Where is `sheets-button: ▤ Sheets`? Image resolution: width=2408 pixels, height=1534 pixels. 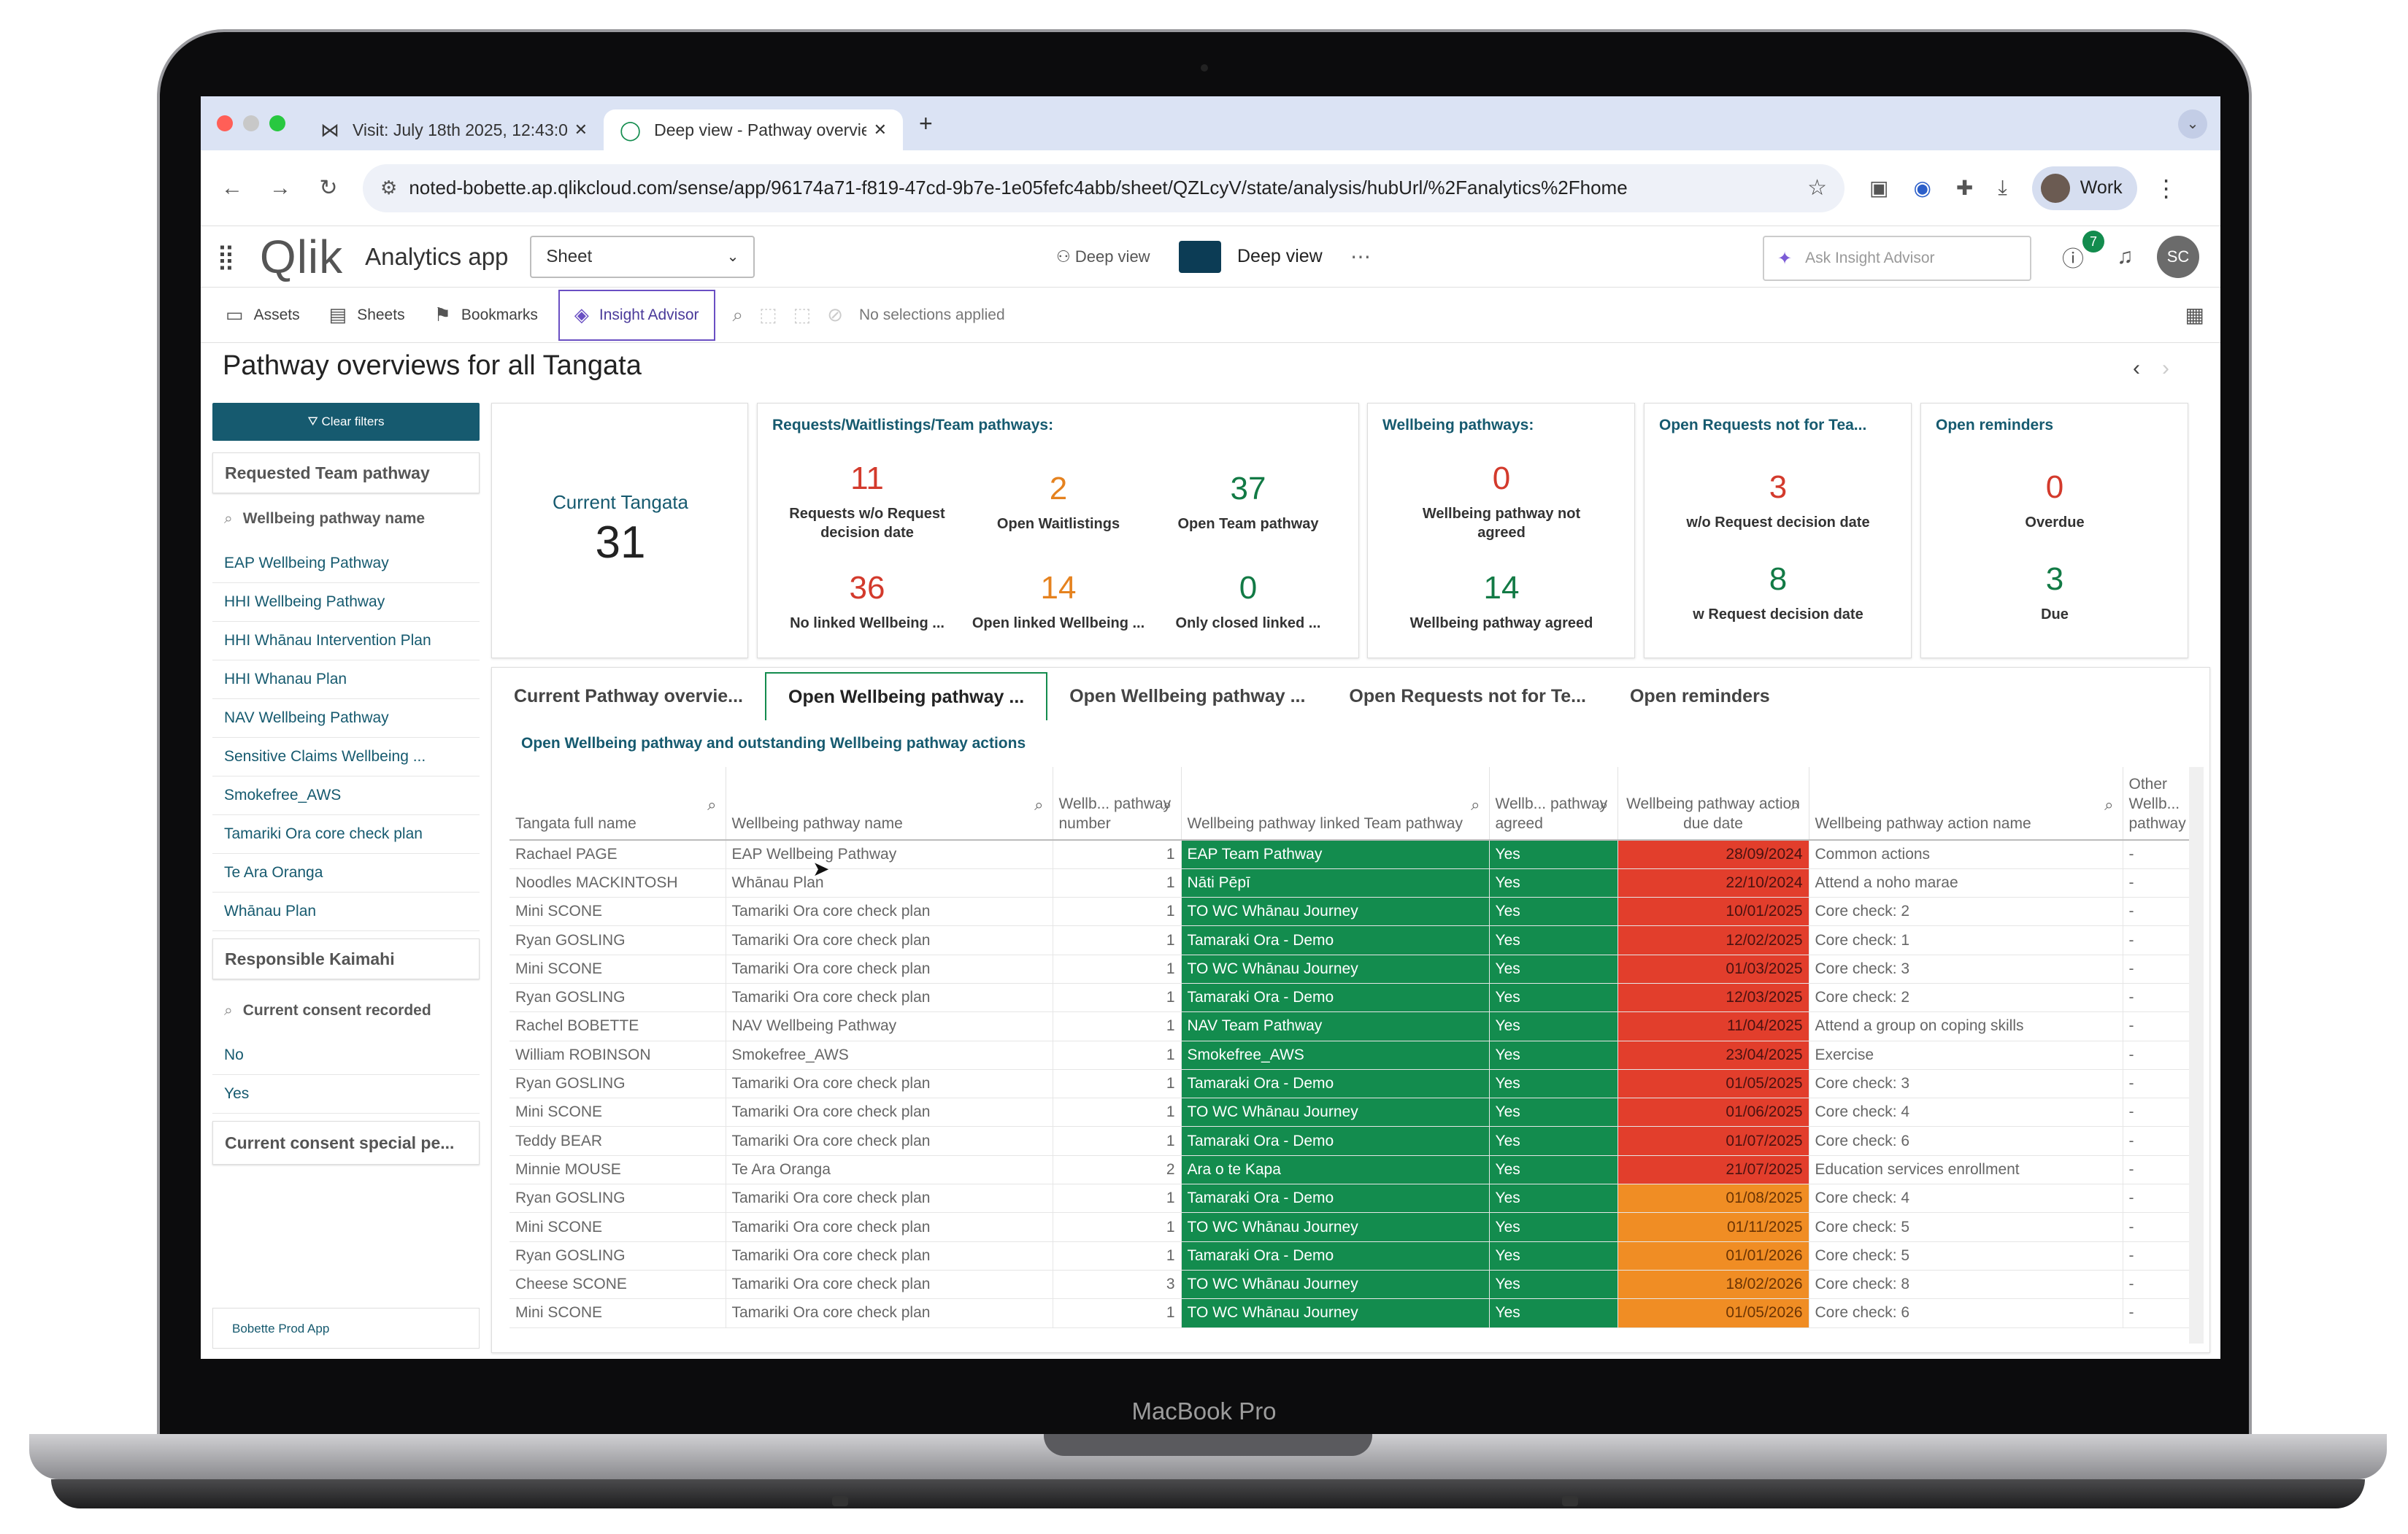
sheets-button: ▤ Sheets is located at coordinates (367, 315).